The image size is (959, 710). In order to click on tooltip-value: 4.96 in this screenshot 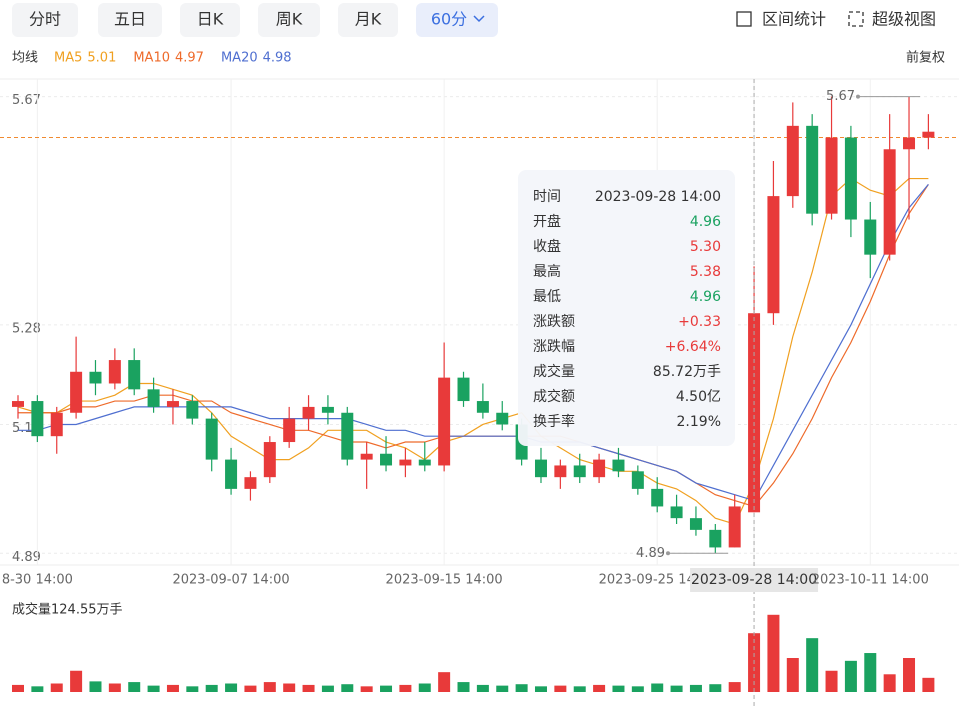, I will do `click(705, 222)`.